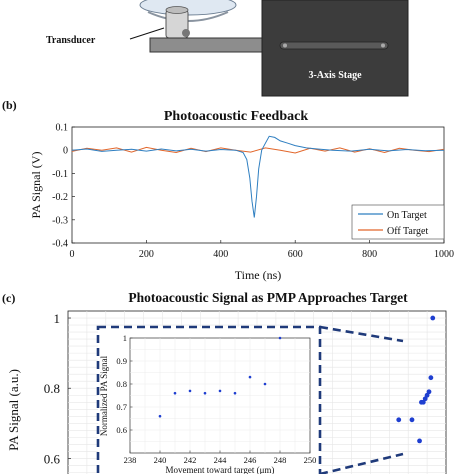 The width and height of the screenshot is (474, 474). I want to click on panel-c-points, so click(416, 379).